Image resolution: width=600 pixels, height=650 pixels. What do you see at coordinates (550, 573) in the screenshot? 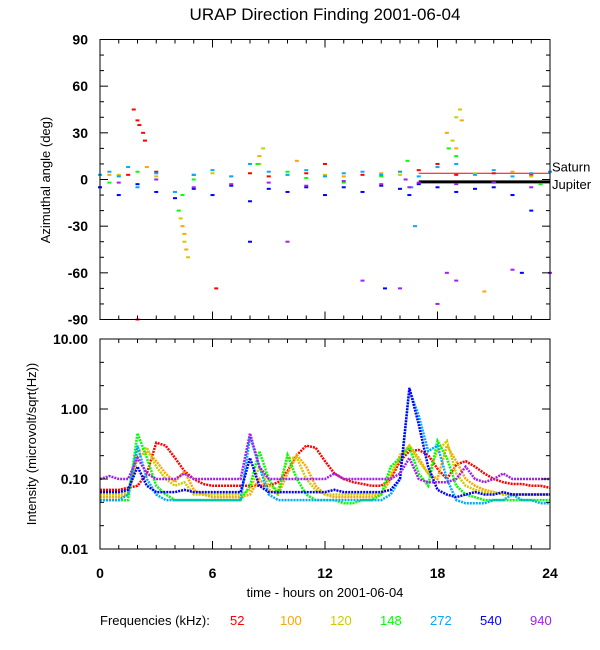
I see `x-tick-label: 24` at bounding box center [550, 573].